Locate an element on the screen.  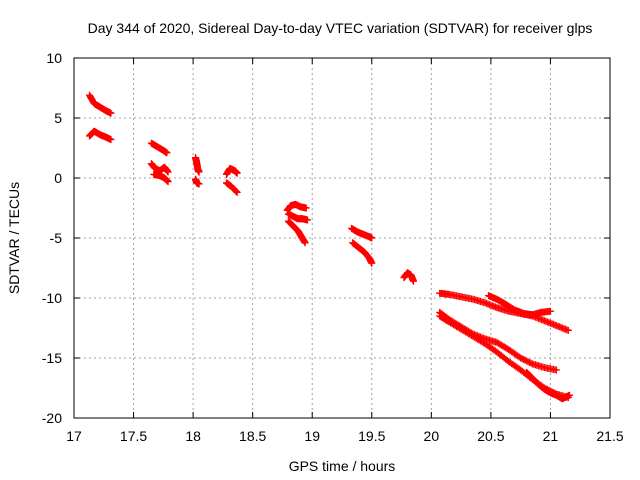
y-axis-label: SDTVAR / TECUs is located at coordinates (14, 238).